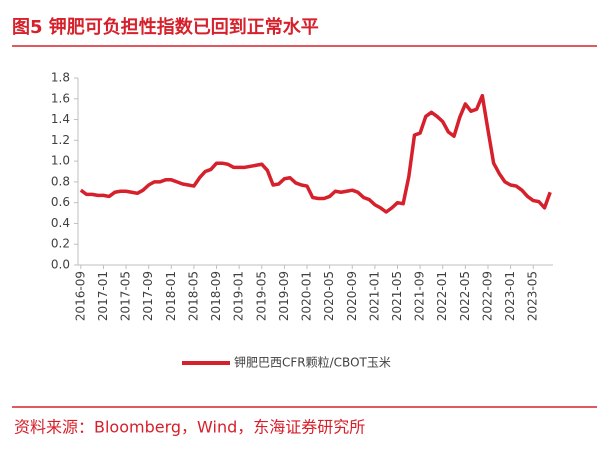 Image resolution: width=609 pixels, height=451 pixels. What do you see at coordinates (60, 181) in the screenshot?
I see `y-tick-label: 0.8` at bounding box center [60, 181].